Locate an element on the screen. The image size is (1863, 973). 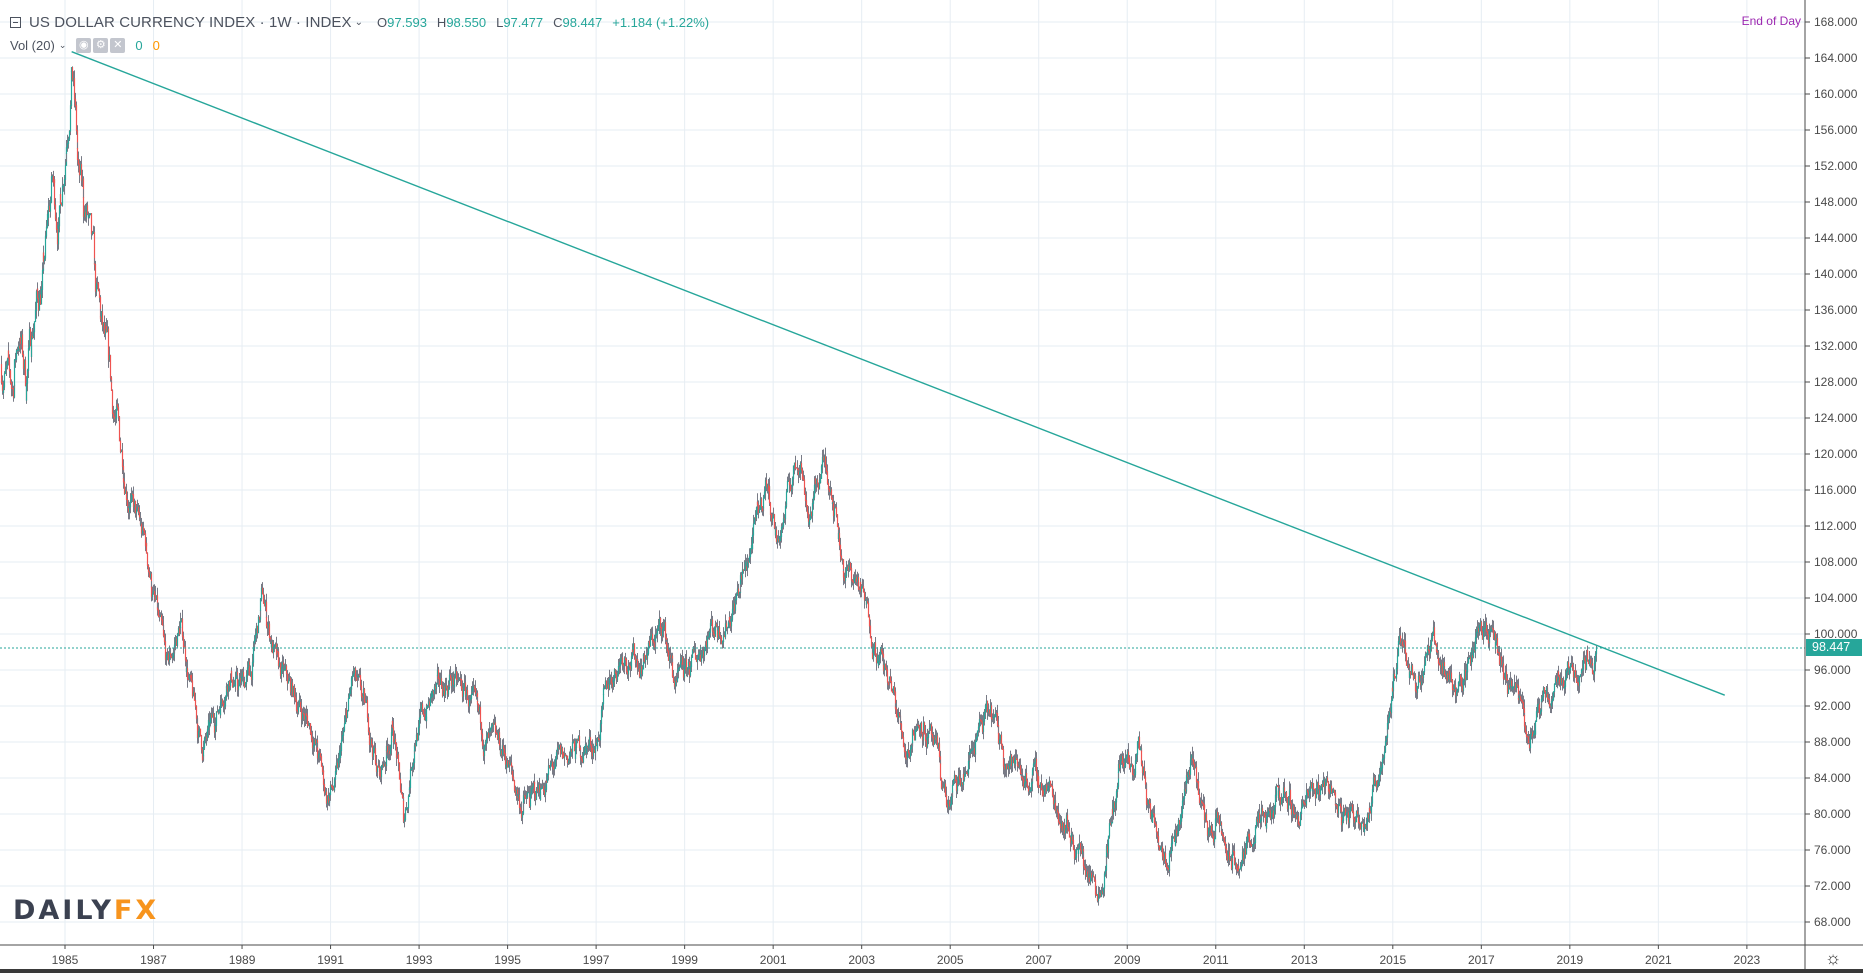
price-tick-label: 120.000 is located at coordinates (1836, 454).